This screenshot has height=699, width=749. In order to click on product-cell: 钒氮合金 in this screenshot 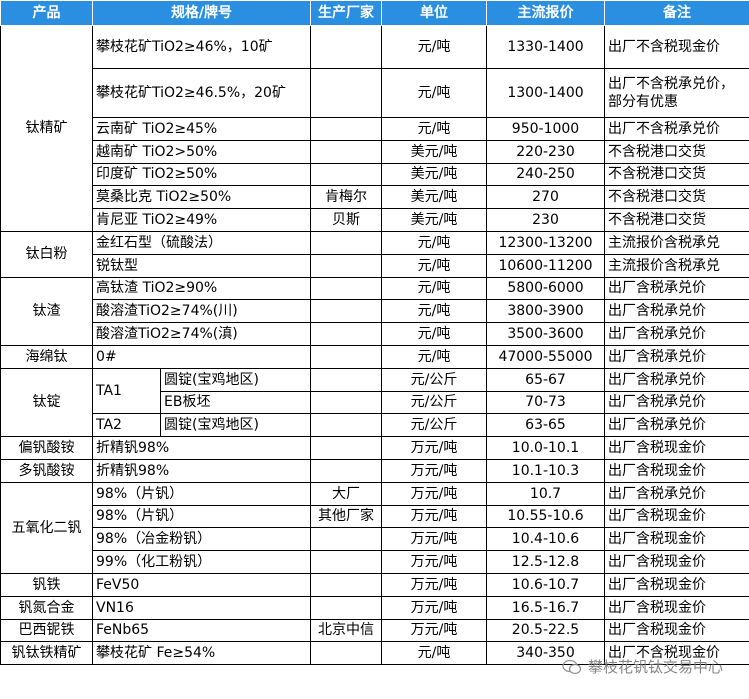, I will do `click(46, 607)`.